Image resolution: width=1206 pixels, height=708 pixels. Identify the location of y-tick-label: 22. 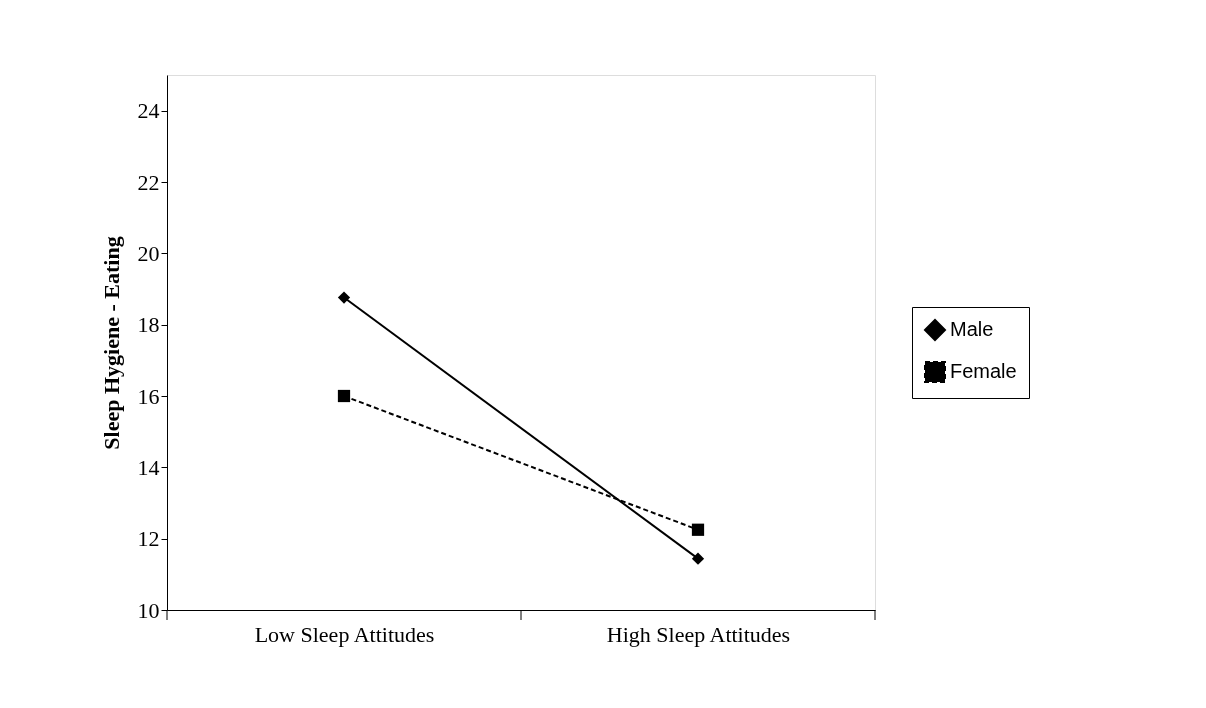
(148, 182).